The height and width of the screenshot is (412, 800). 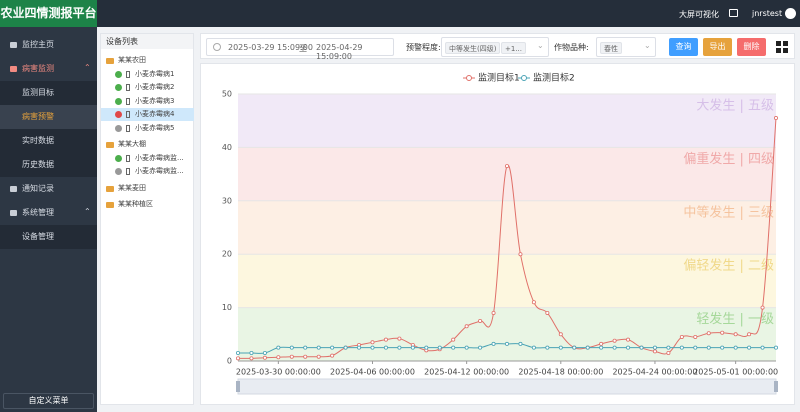 I want to click on zoom-handle, so click(x=238, y=386).